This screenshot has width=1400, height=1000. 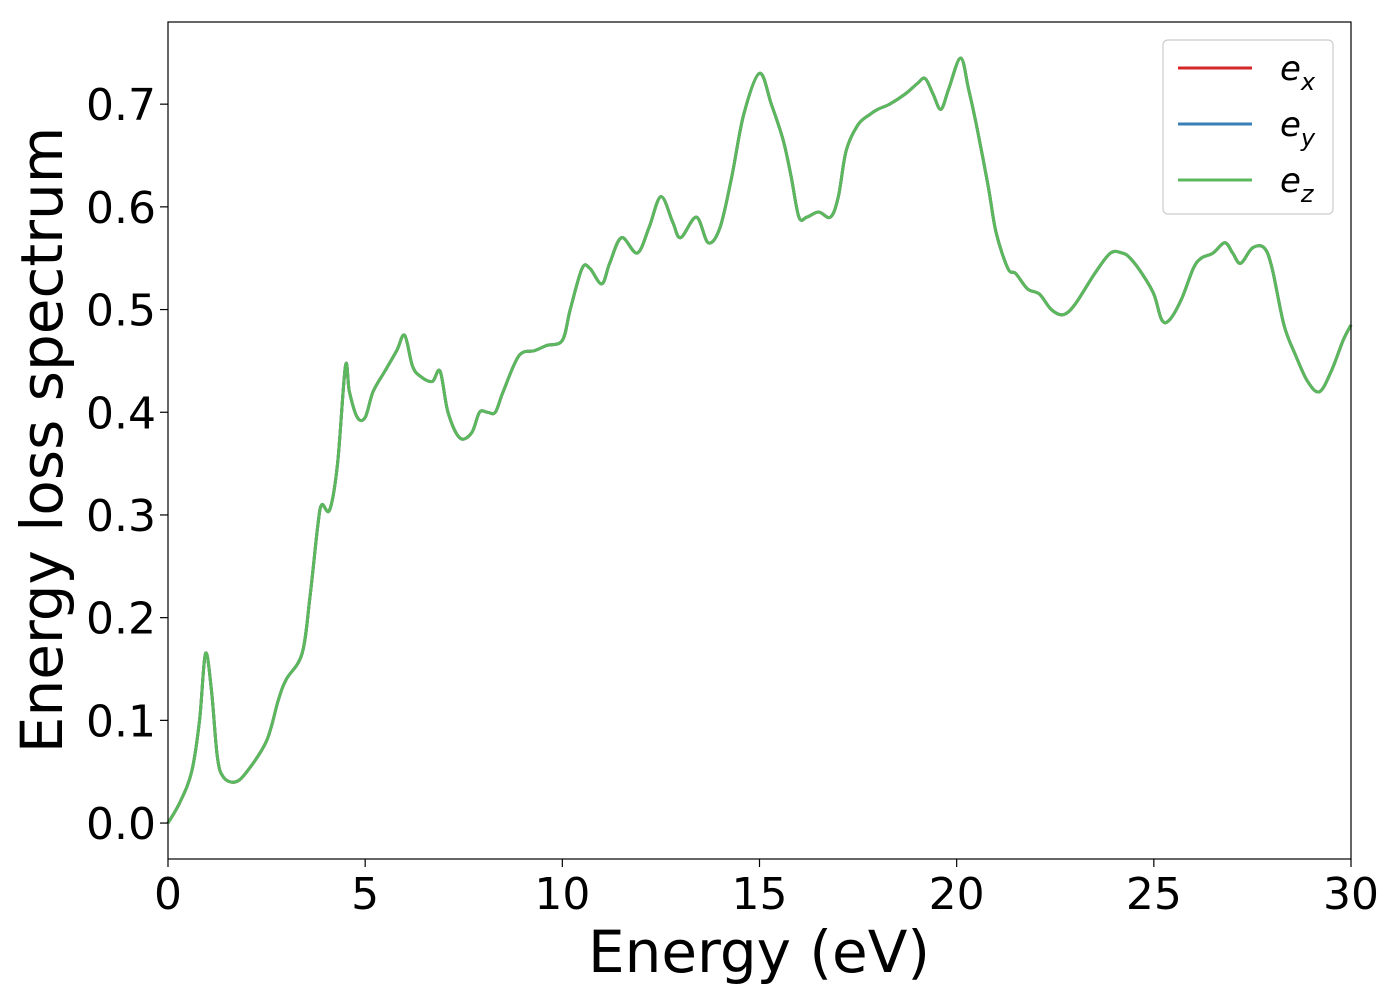 I want to click on y-tick-label: 0.1, so click(x=121, y=721).